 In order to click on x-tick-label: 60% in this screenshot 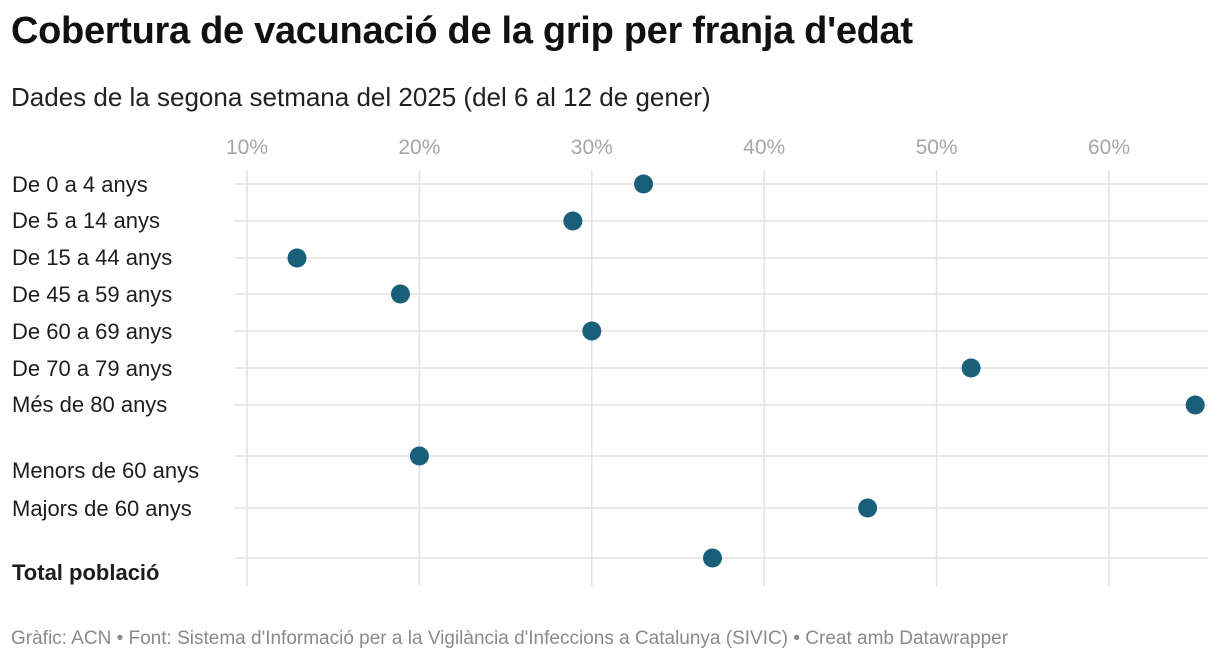, I will do `click(1109, 147)`.